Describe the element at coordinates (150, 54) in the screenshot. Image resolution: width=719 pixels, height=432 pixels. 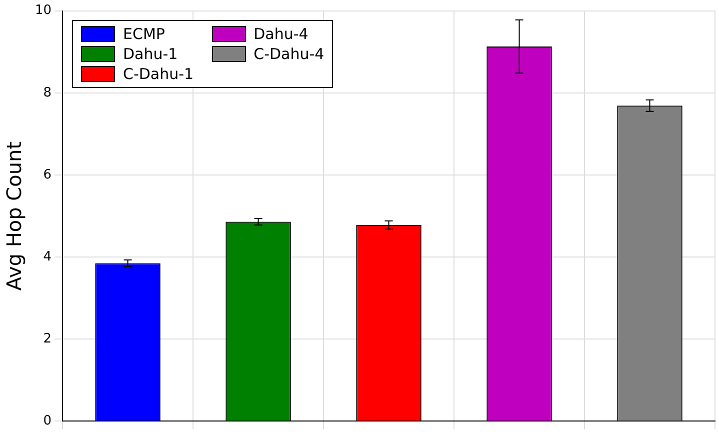
I see `legend-label: Dahu-1` at that location.